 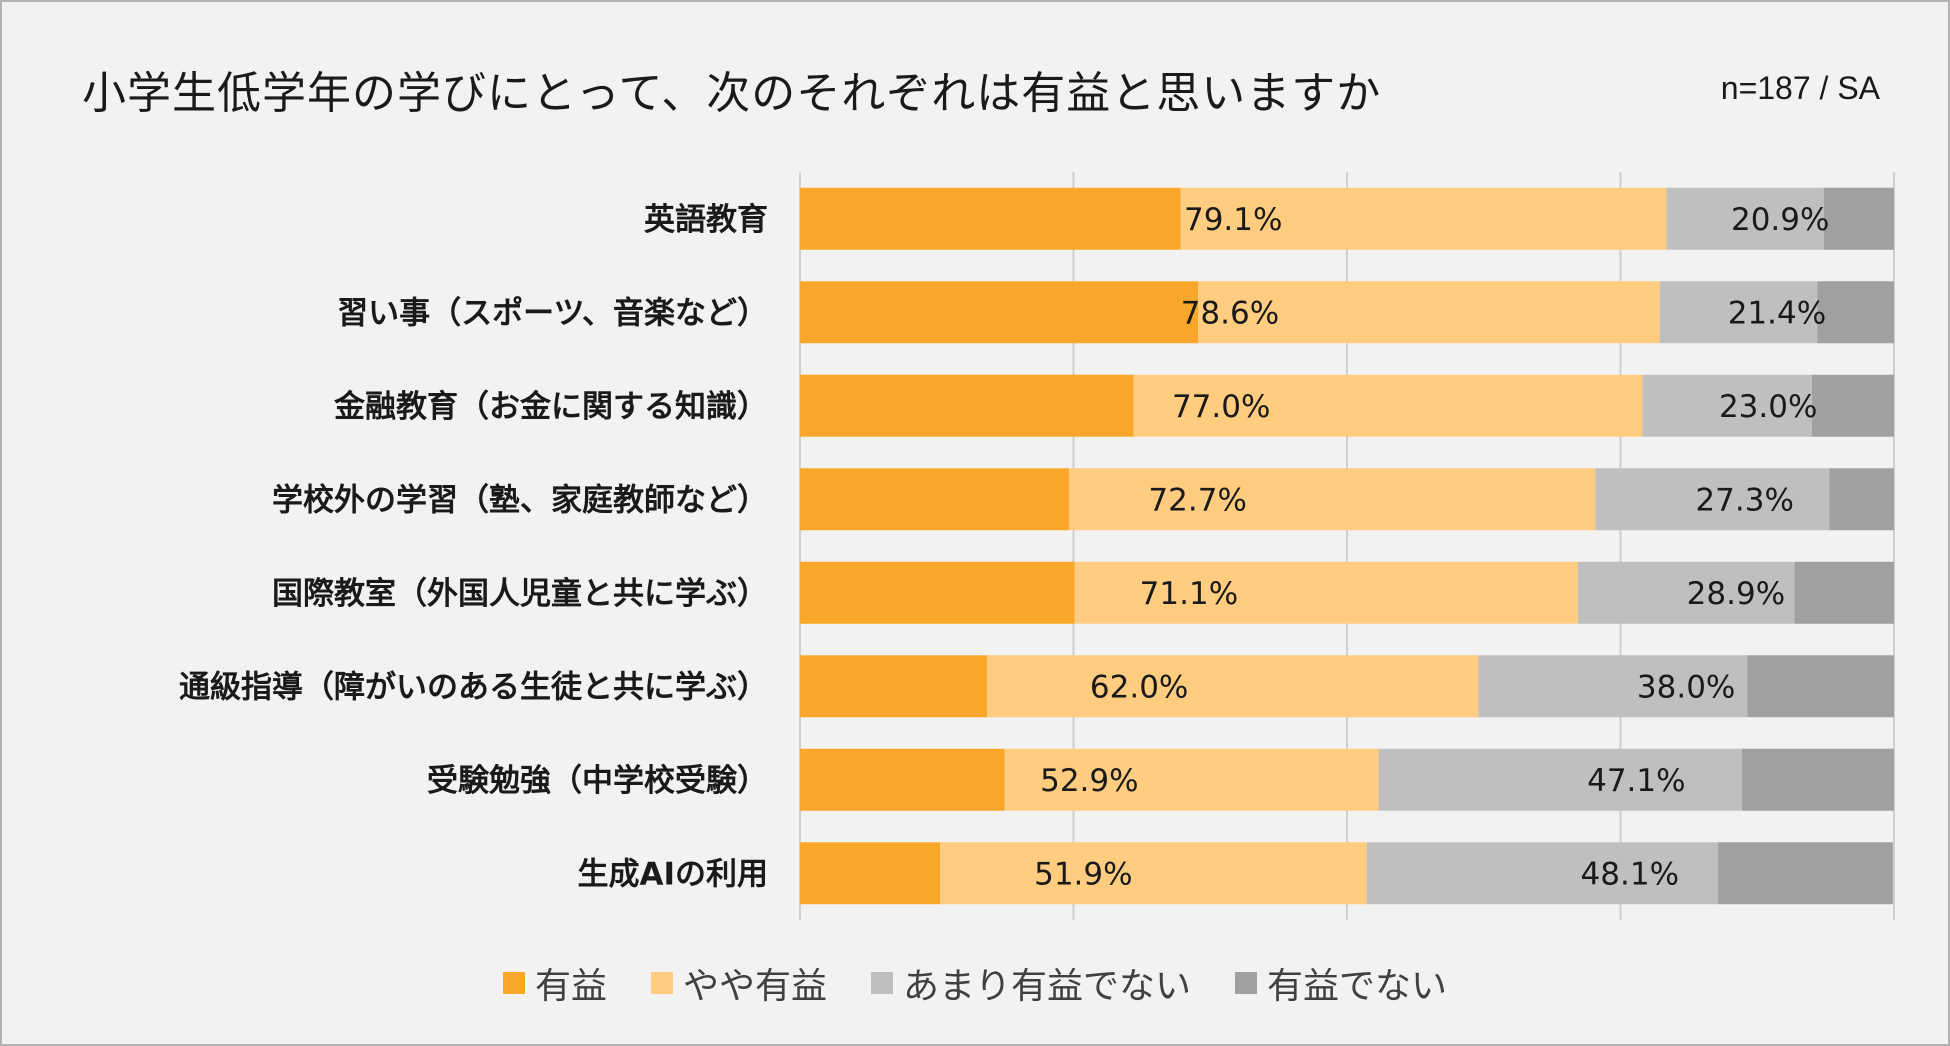 What do you see at coordinates (1197, 500) in the screenshot?
I see `positive-percent-label: 72.7%` at bounding box center [1197, 500].